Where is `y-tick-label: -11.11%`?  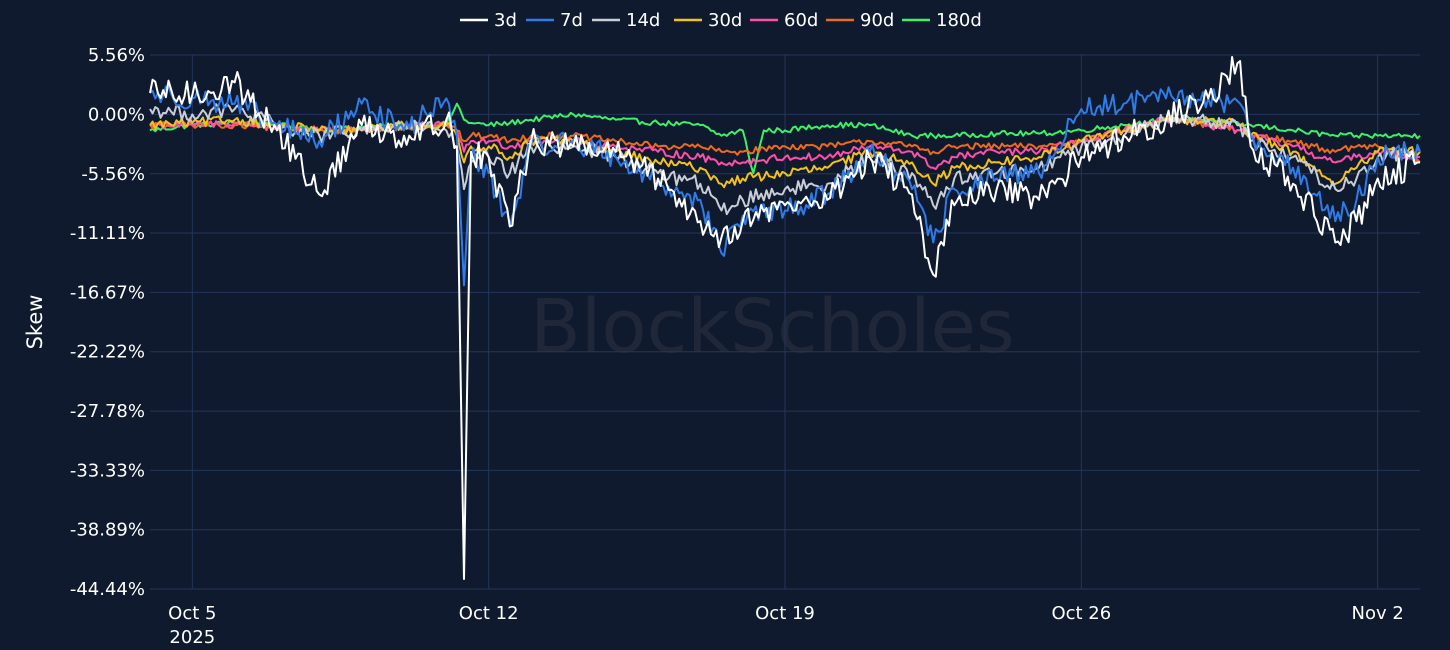 y-tick-label: -11.11% is located at coordinates (107, 233).